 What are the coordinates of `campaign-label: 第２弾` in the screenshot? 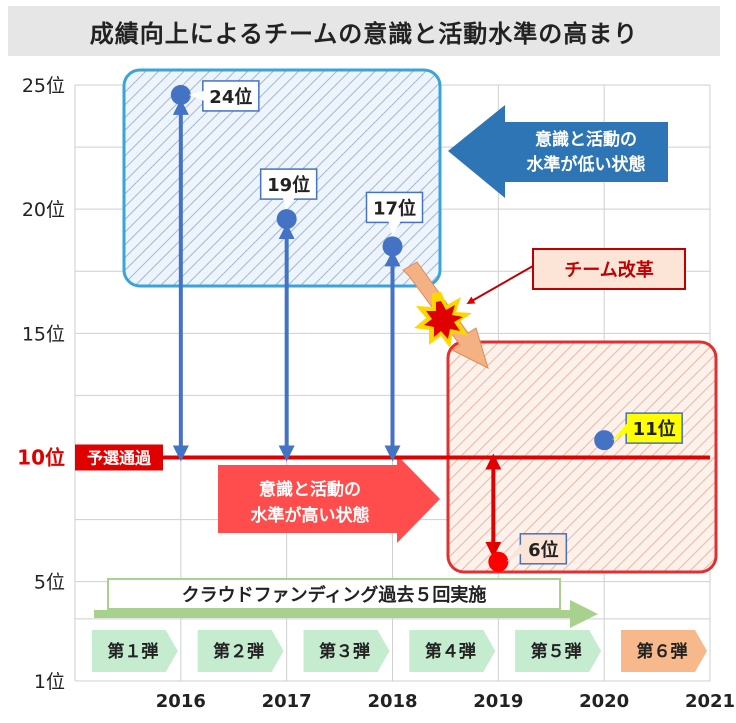 It's located at (238, 651).